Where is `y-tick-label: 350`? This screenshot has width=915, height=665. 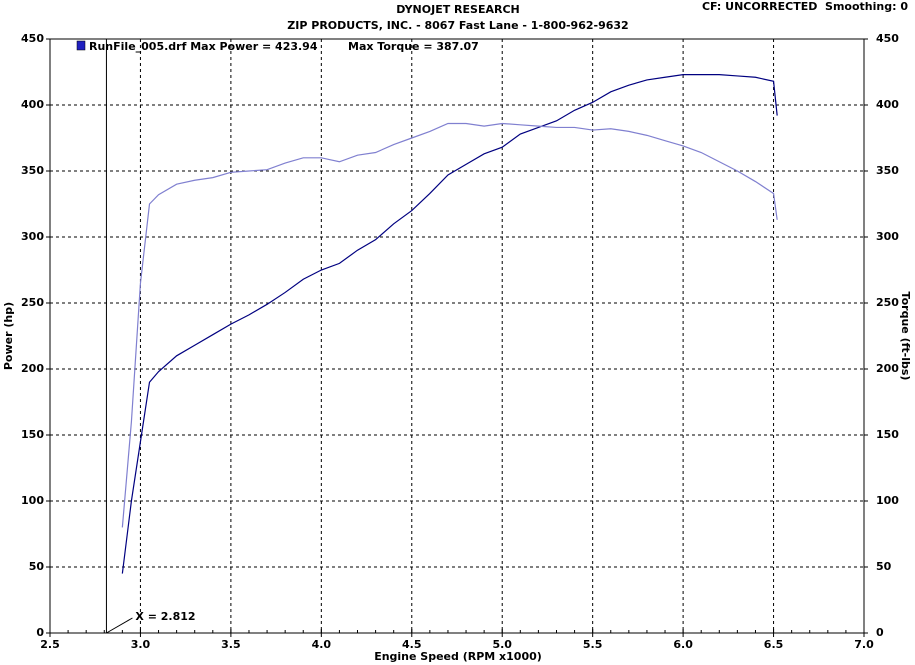 y-tick-label: 350 is located at coordinates (32, 170).